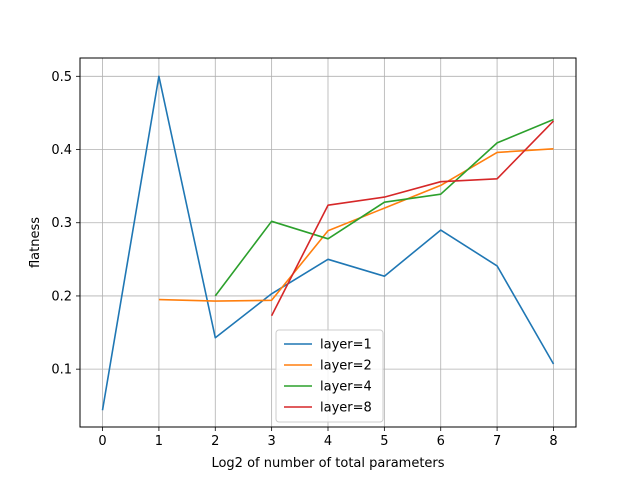 The height and width of the screenshot is (480, 640). What do you see at coordinates (328, 441) in the screenshot?
I see `x-tick-label: 4` at bounding box center [328, 441].